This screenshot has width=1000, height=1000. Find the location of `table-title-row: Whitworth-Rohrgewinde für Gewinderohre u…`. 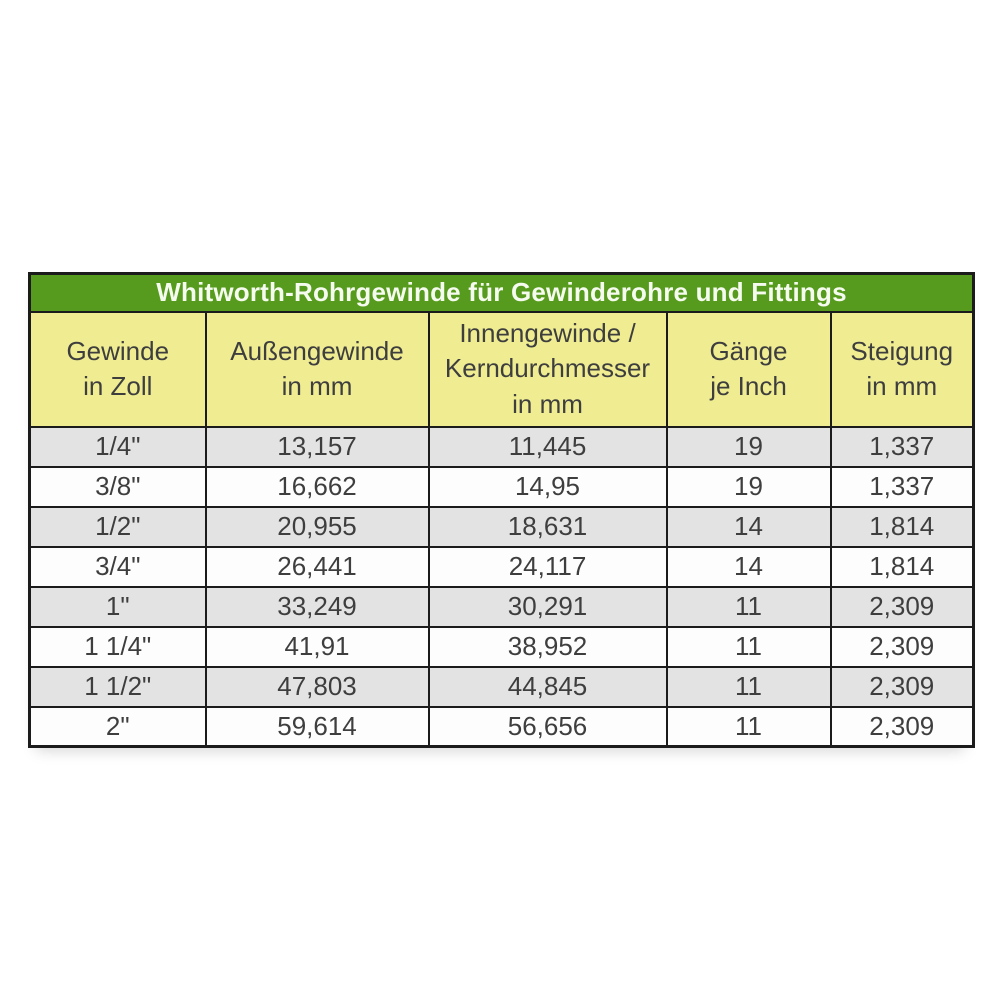

table-title-row: Whitworth-Rohrgewinde für Gewinderohre u… is located at coordinates (501, 292).